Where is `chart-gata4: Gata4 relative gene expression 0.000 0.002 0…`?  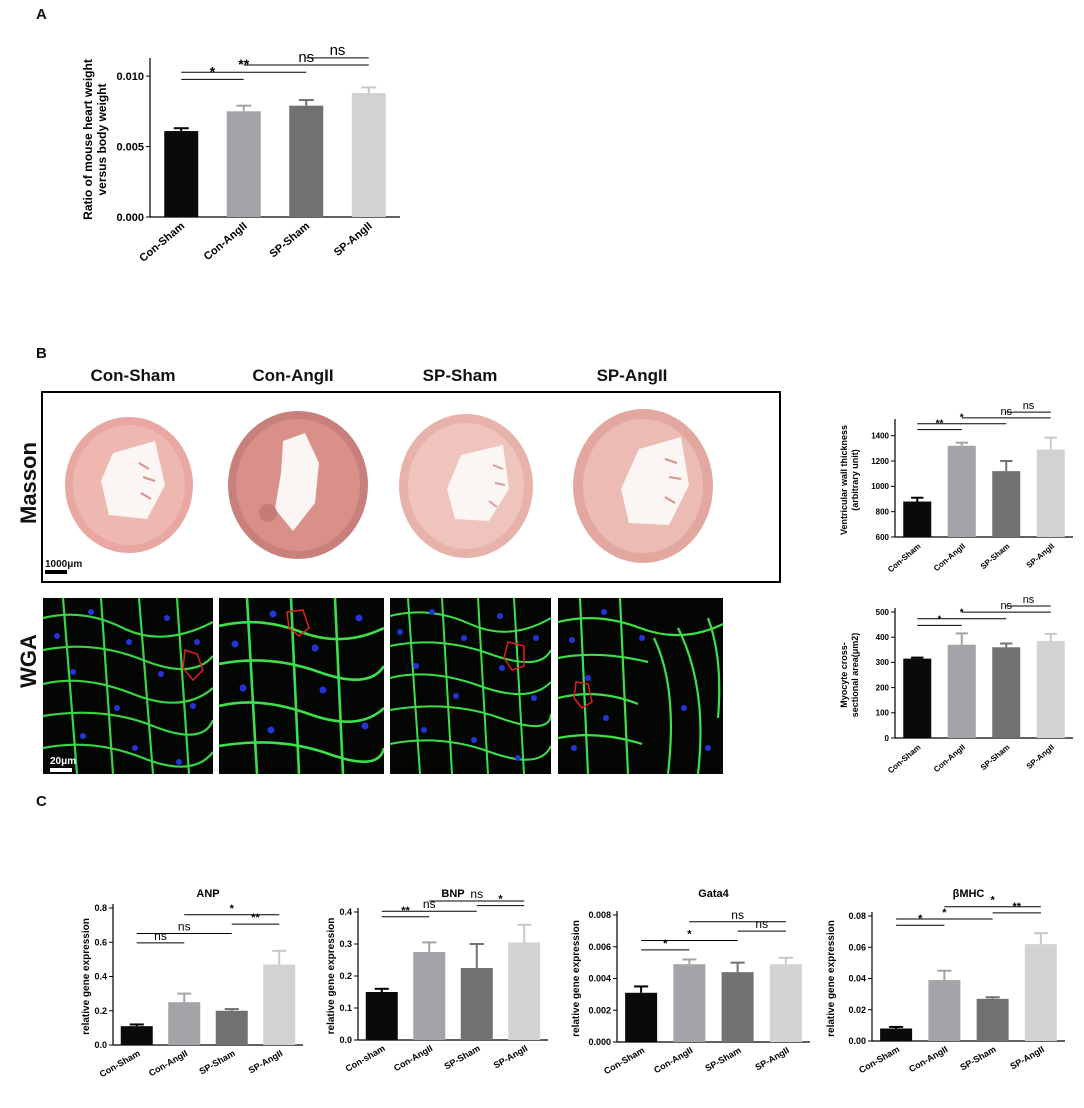 chart-gata4: Gata4 relative gene expression 0.000 0.002 0… is located at coordinates (690, 982).